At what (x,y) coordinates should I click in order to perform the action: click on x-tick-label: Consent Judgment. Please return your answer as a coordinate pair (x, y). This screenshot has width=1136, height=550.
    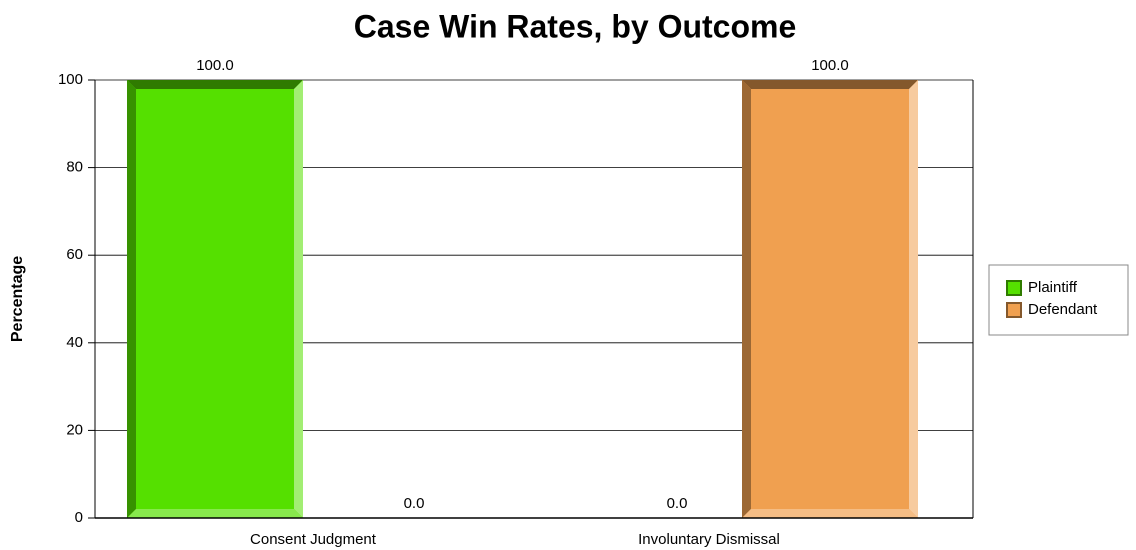
    Looking at the image, I should click on (313, 539).